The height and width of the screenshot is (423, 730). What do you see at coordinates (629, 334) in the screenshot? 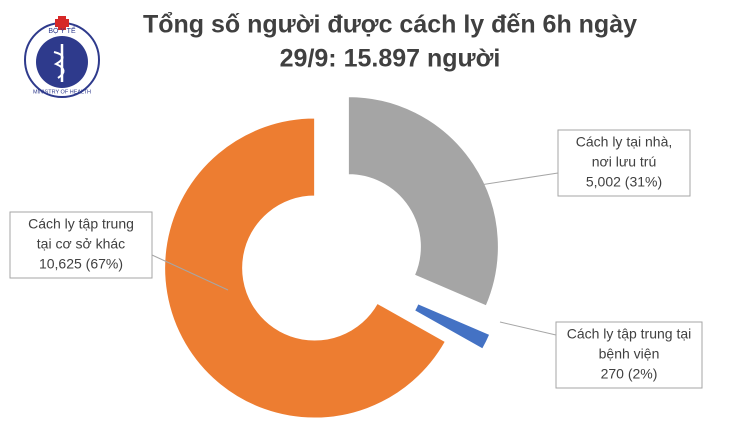
I see `category-label: Cách ly tập trung tại` at bounding box center [629, 334].